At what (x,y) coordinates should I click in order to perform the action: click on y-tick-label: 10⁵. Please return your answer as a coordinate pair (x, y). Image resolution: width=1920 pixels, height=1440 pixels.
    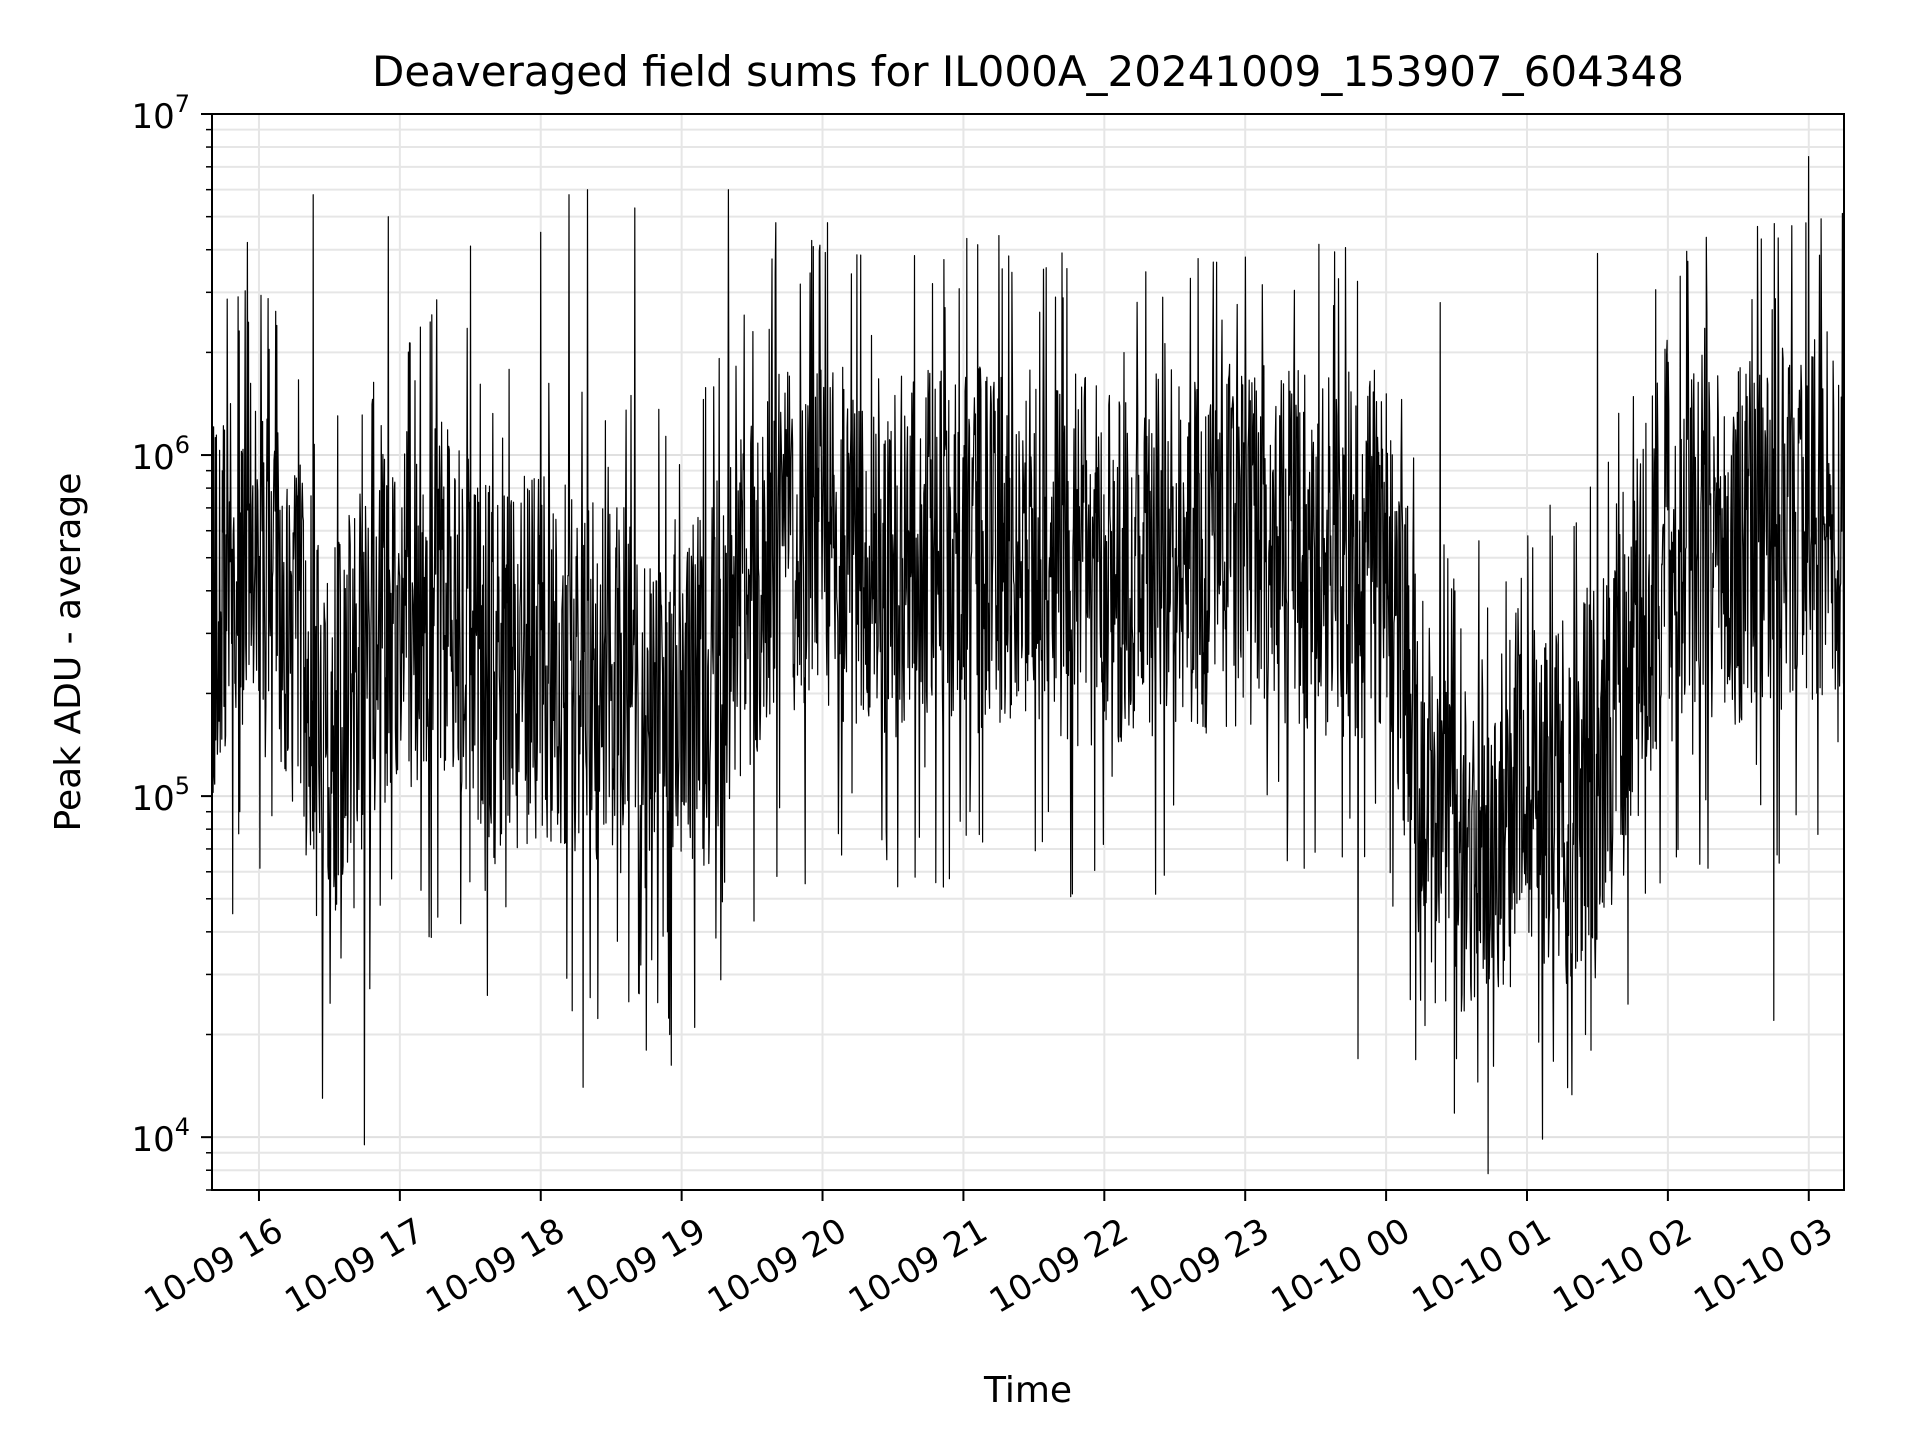
    Looking at the image, I should click on (160, 795).